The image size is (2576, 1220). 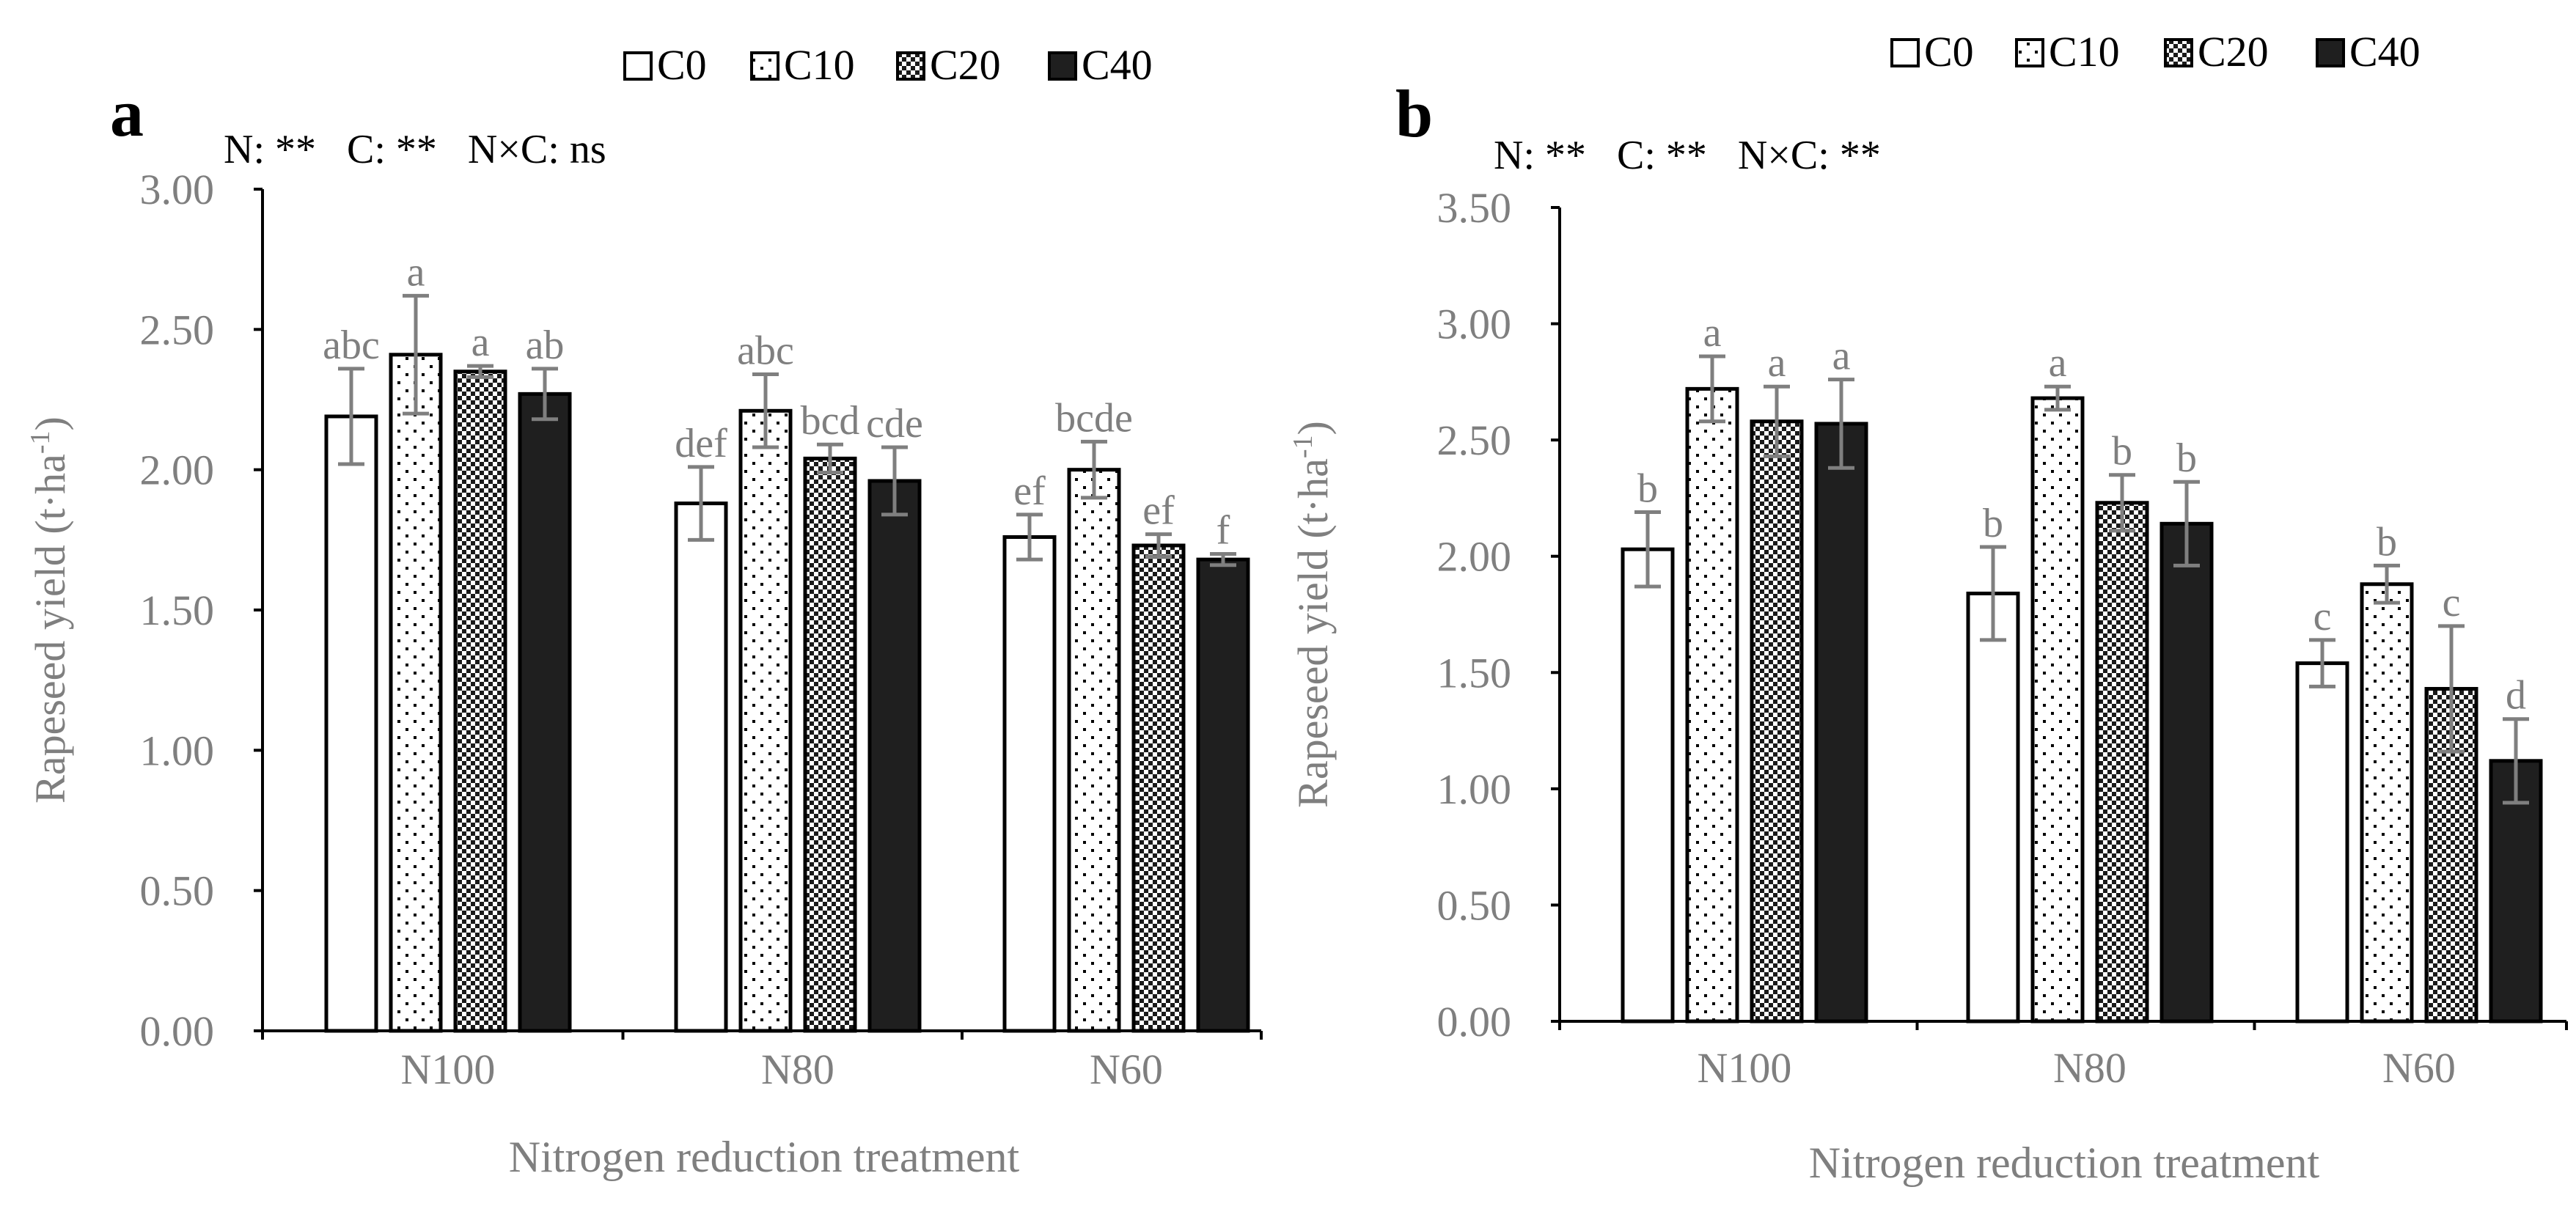 I want to click on panel-letter: a, so click(x=127, y=113).